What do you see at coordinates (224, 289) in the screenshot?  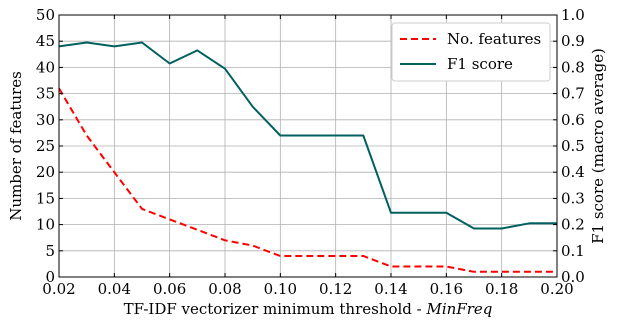 I see `x-tick-label: 0.08` at bounding box center [224, 289].